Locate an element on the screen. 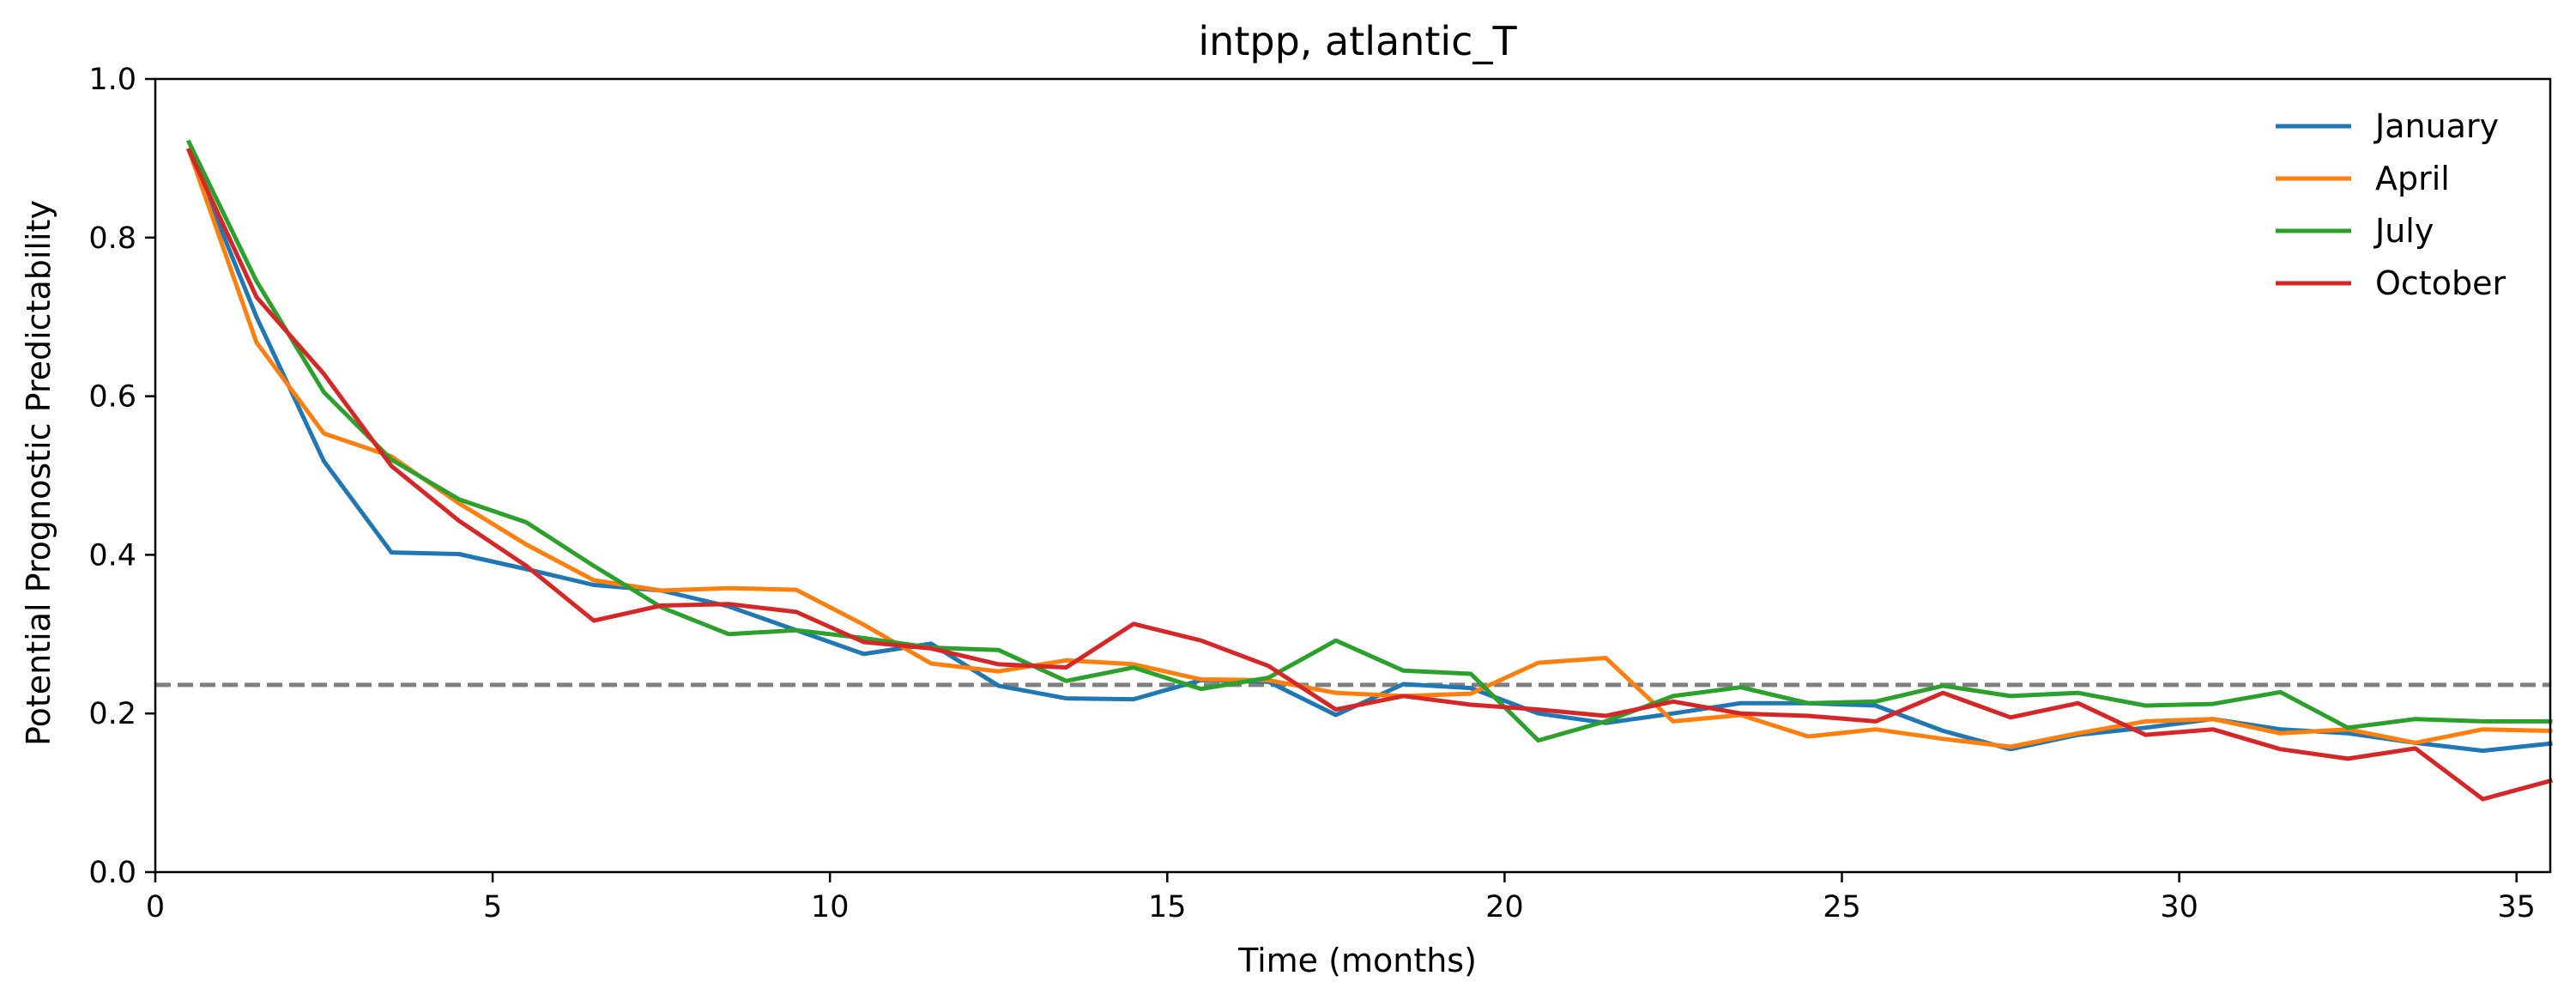 The width and height of the screenshot is (2576, 1006). y-tick-label: 0.6 is located at coordinates (112, 397).